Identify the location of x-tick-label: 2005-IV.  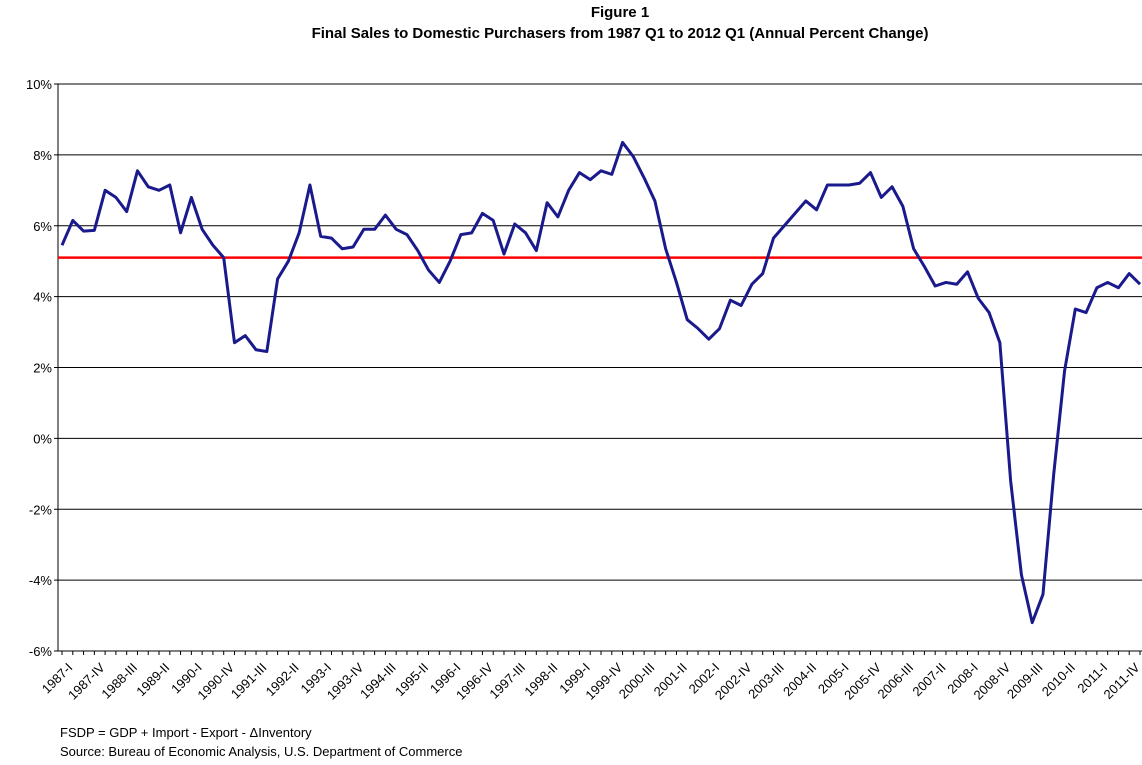
(862, 681).